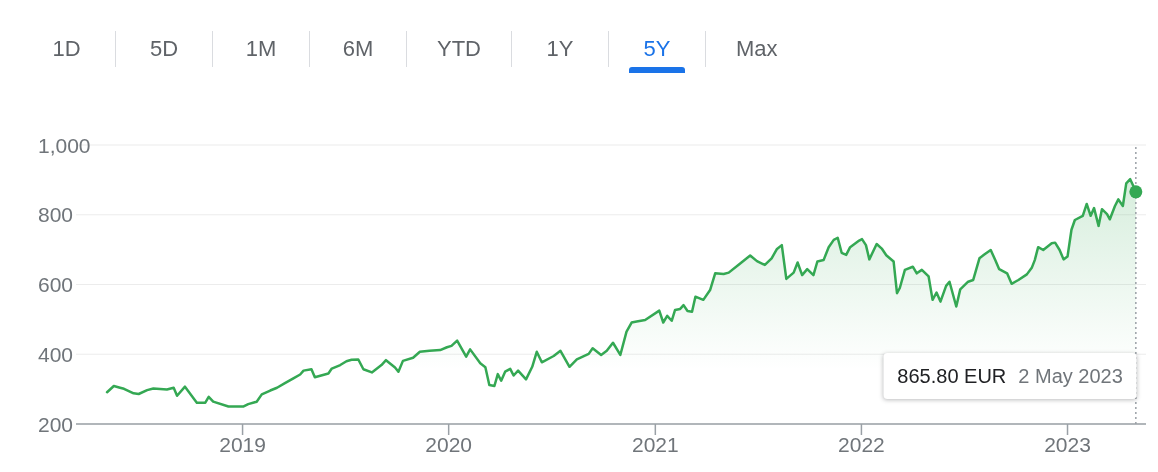 Image resolution: width=1158 pixels, height=472 pixels. Describe the element at coordinates (242, 444) in the screenshot. I see `x-tick-label: 2019` at that location.